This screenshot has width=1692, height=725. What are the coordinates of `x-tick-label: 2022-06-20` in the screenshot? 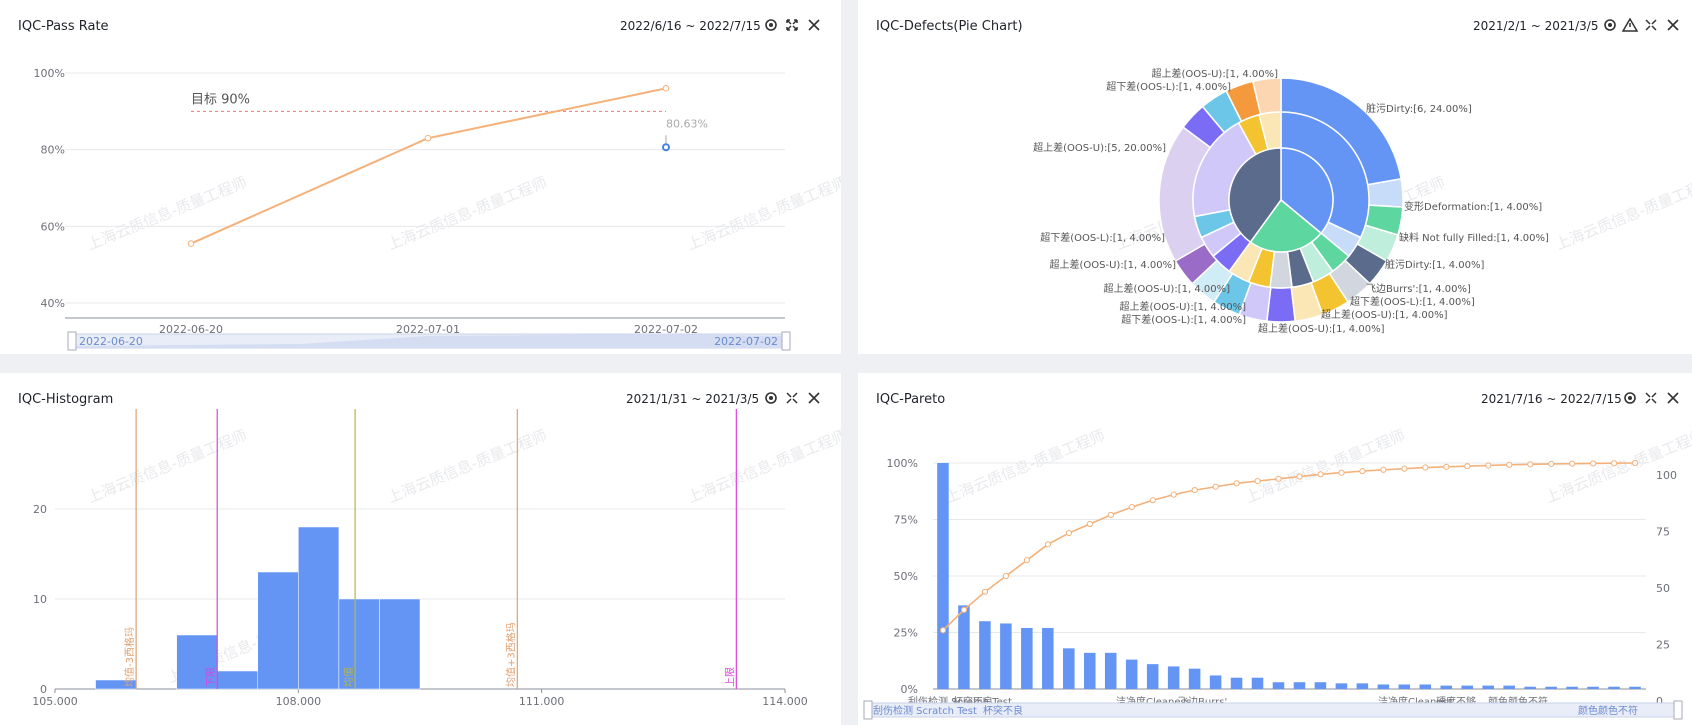 It's located at (191, 329).